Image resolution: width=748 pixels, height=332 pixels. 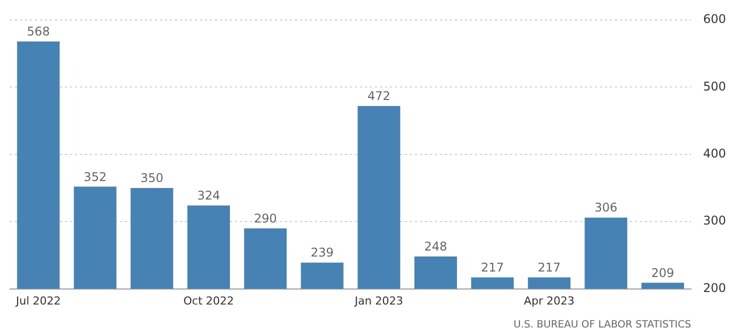 I want to click on y-tick-label: 200, so click(x=714, y=287).